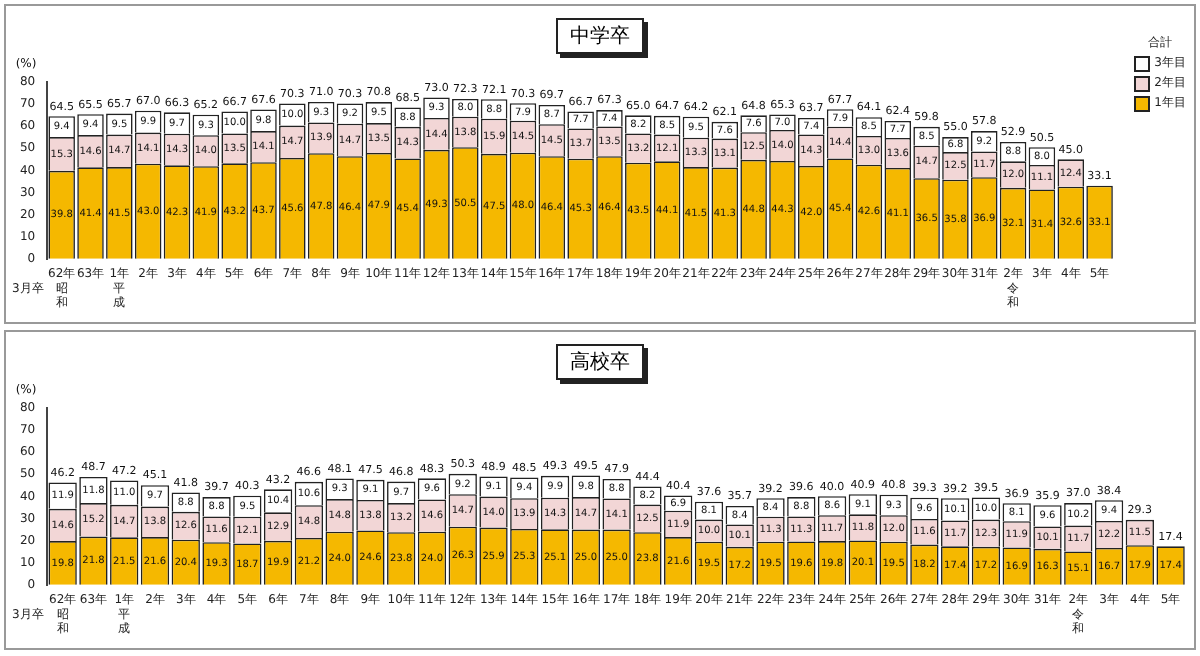 The image size is (1200, 656). What do you see at coordinates (600, 36) in the screenshot?
I see `chart-title: 中学卒` at bounding box center [600, 36].